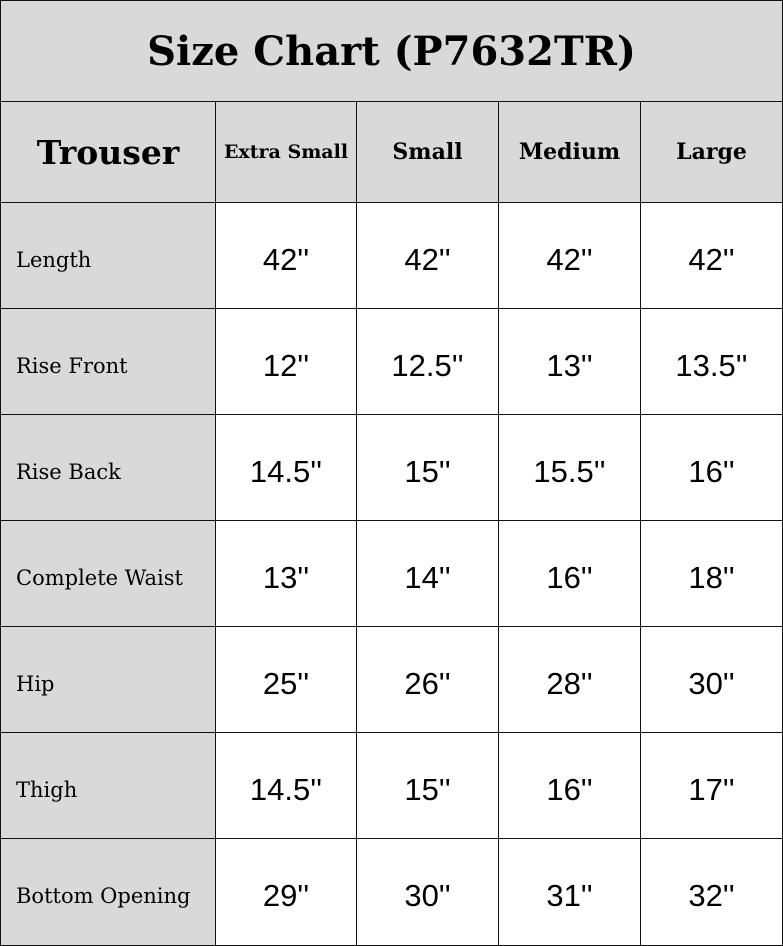 This screenshot has width=783, height=946. Describe the element at coordinates (108, 468) in the screenshot. I see `row-label: Rise Back` at that location.